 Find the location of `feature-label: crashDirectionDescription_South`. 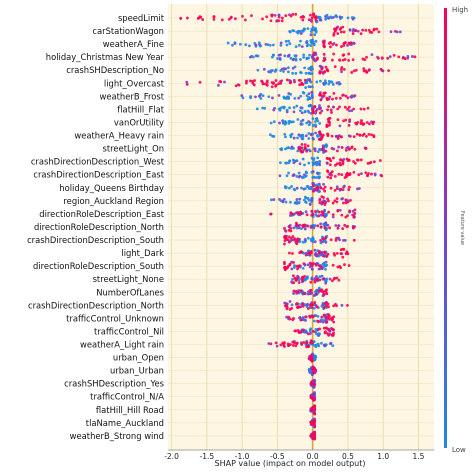

feature-label: crashDirectionDescription_South is located at coordinates (95, 240).